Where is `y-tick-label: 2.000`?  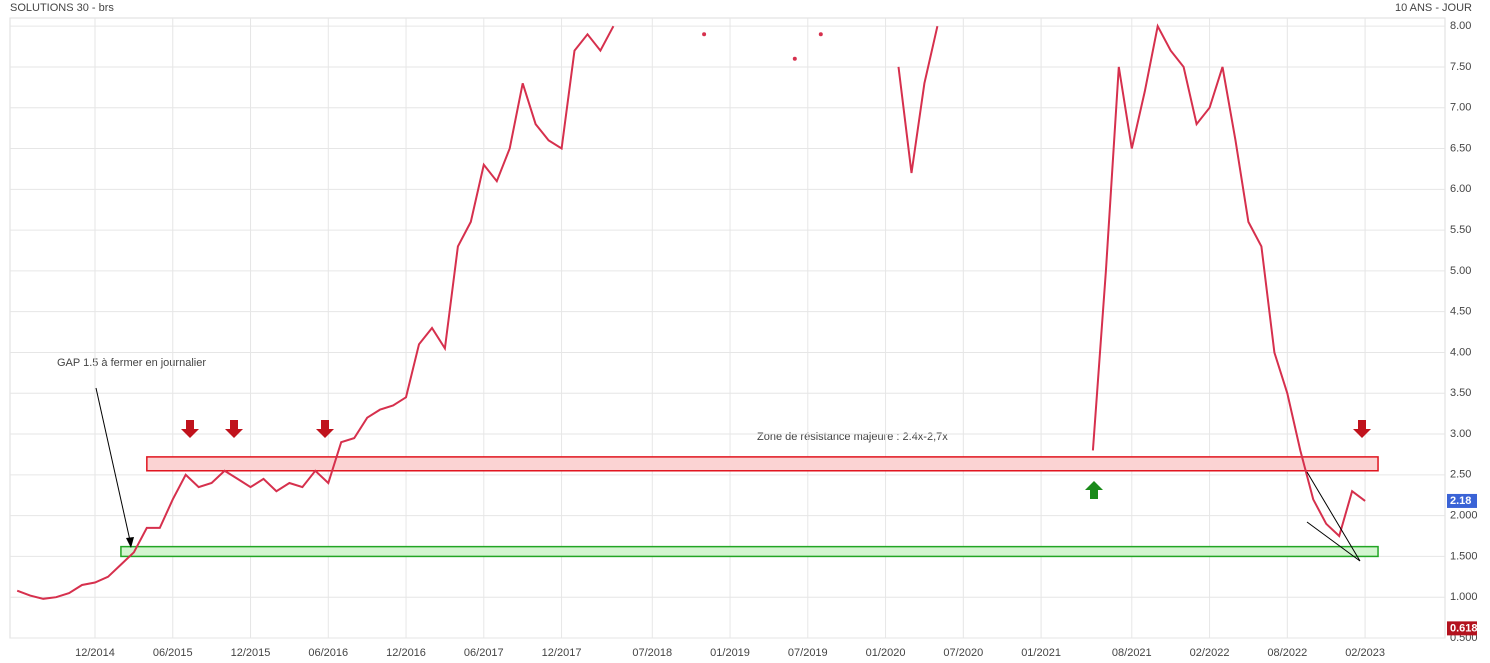
y-tick-label: 2.000 is located at coordinates (1464, 516).